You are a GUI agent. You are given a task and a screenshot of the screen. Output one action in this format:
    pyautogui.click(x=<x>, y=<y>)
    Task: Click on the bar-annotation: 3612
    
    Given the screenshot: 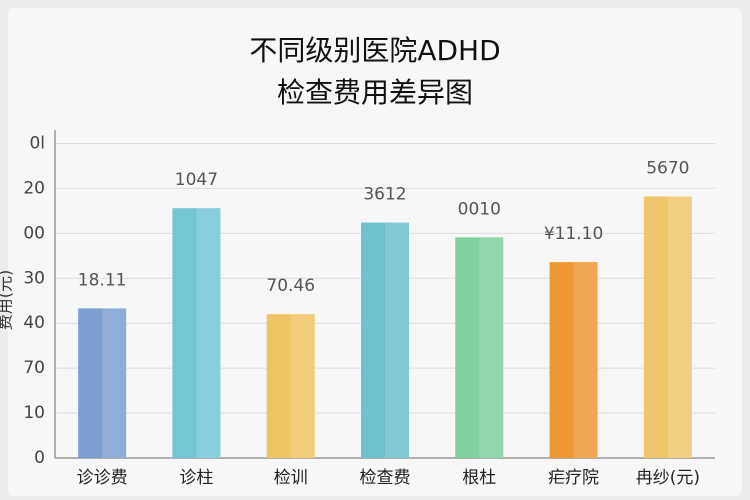 What is the action you would take?
    pyautogui.click(x=384, y=195)
    